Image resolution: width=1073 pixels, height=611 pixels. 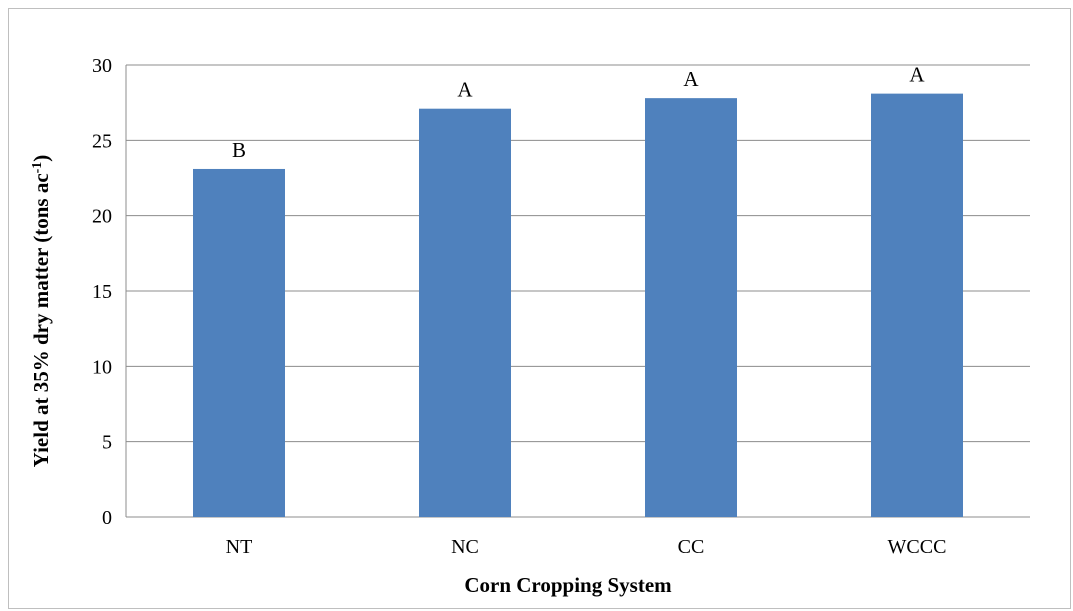 I want to click on y-axis-title: Yield at 35% dry matter (tons ac-1), so click(x=41, y=311).